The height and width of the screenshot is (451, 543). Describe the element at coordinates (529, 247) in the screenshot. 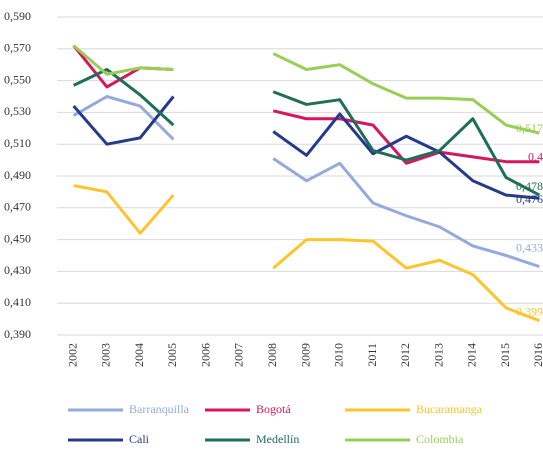

I see `value-label: 0,433` at that location.